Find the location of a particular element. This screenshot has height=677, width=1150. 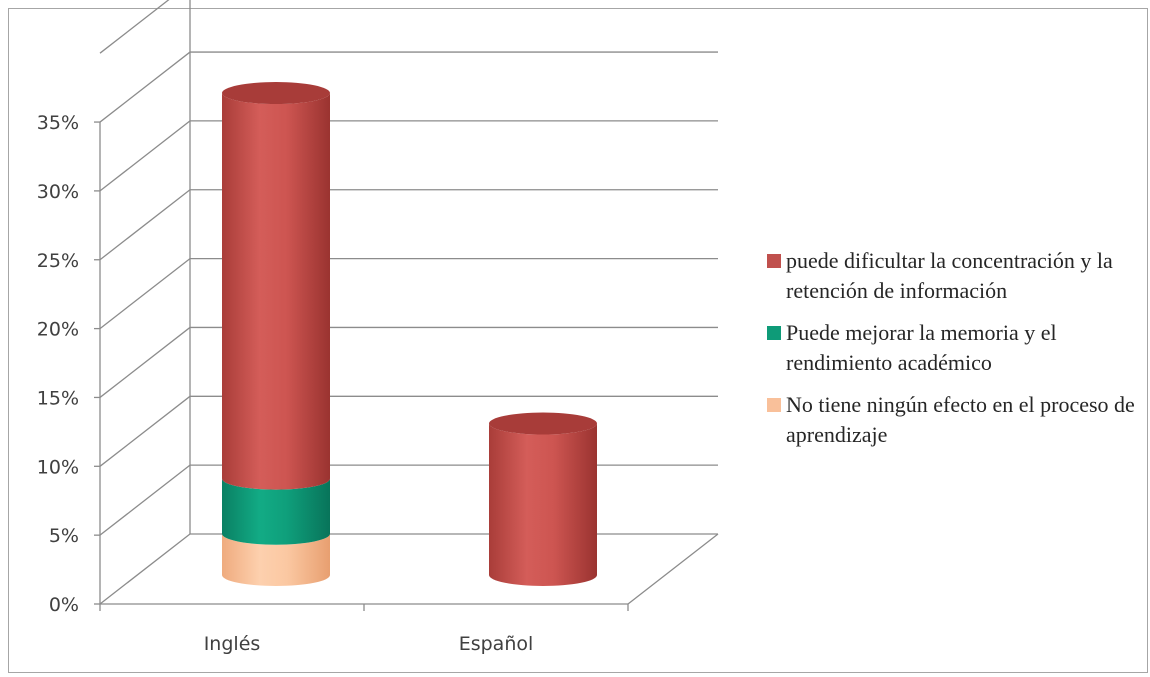

y-tick-label: 25% is located at coordinates (58, 261).